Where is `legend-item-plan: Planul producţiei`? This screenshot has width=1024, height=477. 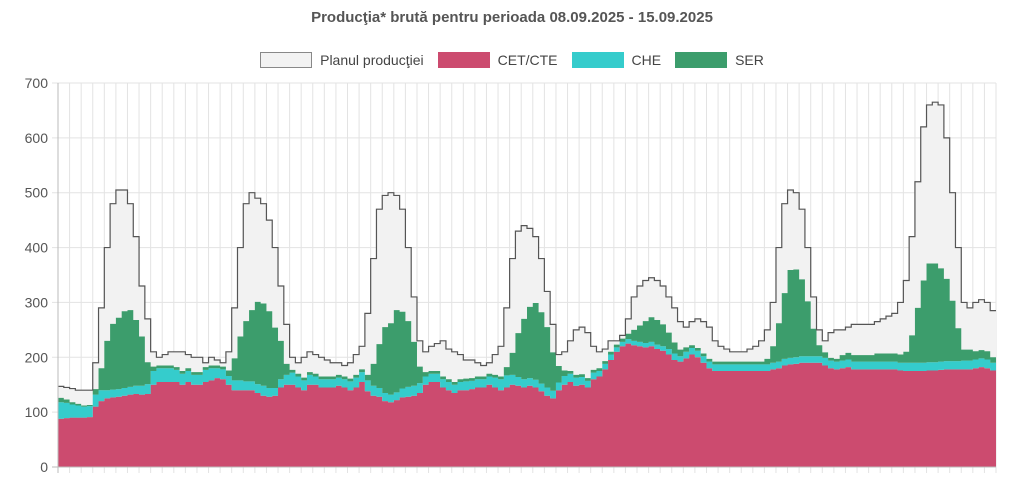
legend-item-plan: Planul producţiei is located at coordinates (342, 60).